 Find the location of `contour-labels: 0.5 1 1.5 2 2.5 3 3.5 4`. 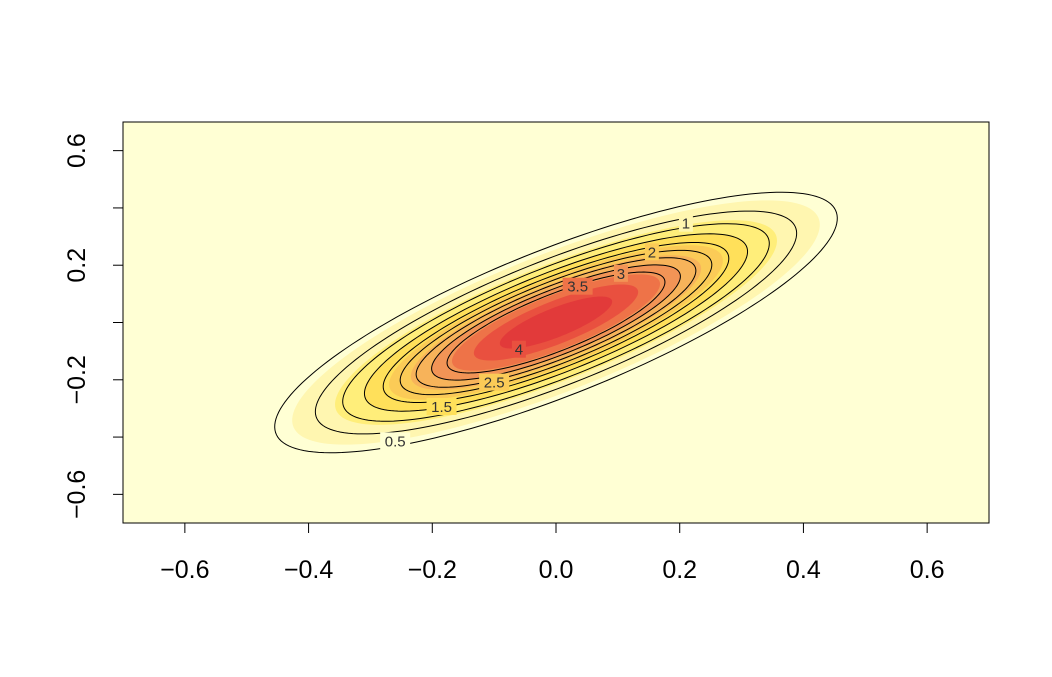

contour-labels: 0.5 1 1.5 2 2.5 3 3.5 4 is located at coordinates (536, 332).